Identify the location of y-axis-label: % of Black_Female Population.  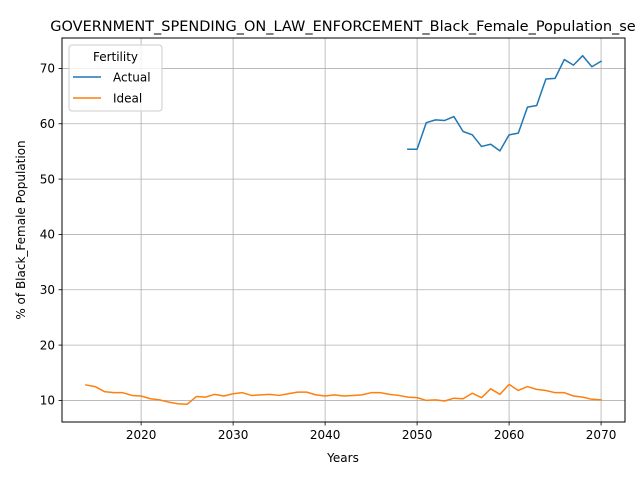
(21, 229).